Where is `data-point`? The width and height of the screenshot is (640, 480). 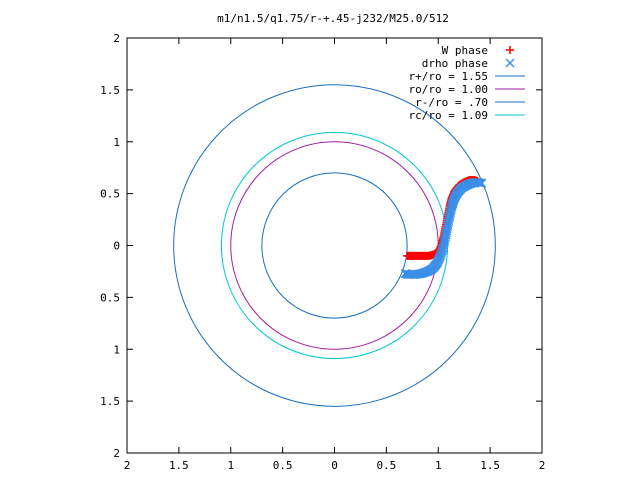
data-point is located at coordinates (482, 183).